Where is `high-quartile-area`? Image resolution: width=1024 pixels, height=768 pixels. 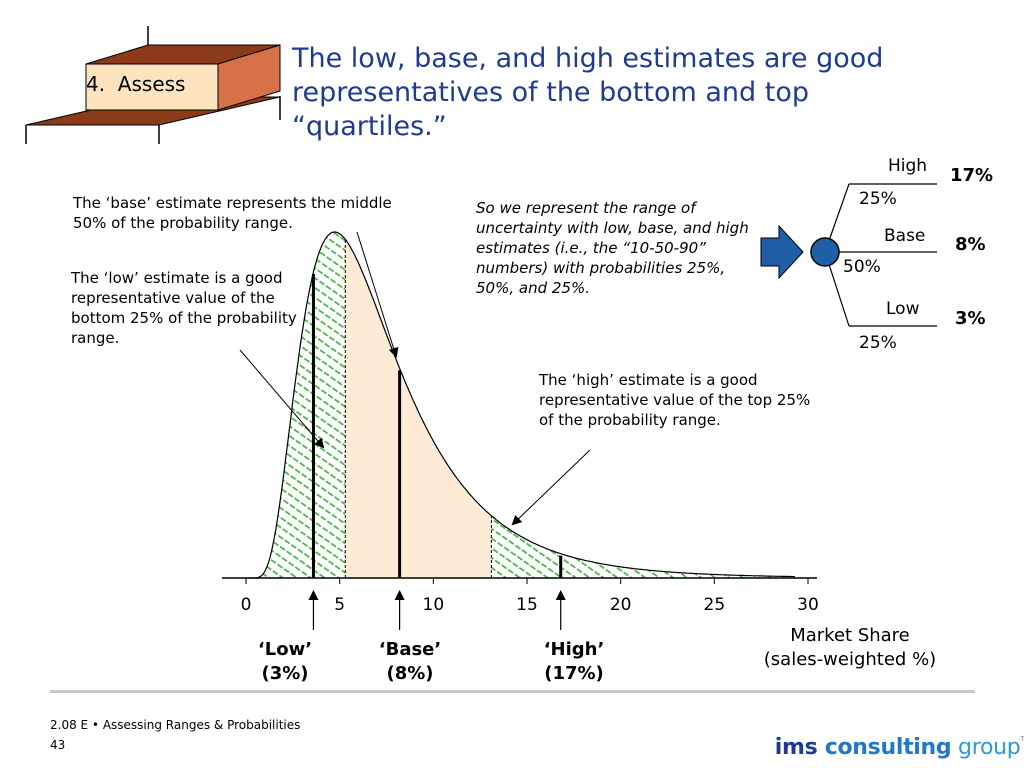
high-quartile-area is located at coordinates (644, 546).